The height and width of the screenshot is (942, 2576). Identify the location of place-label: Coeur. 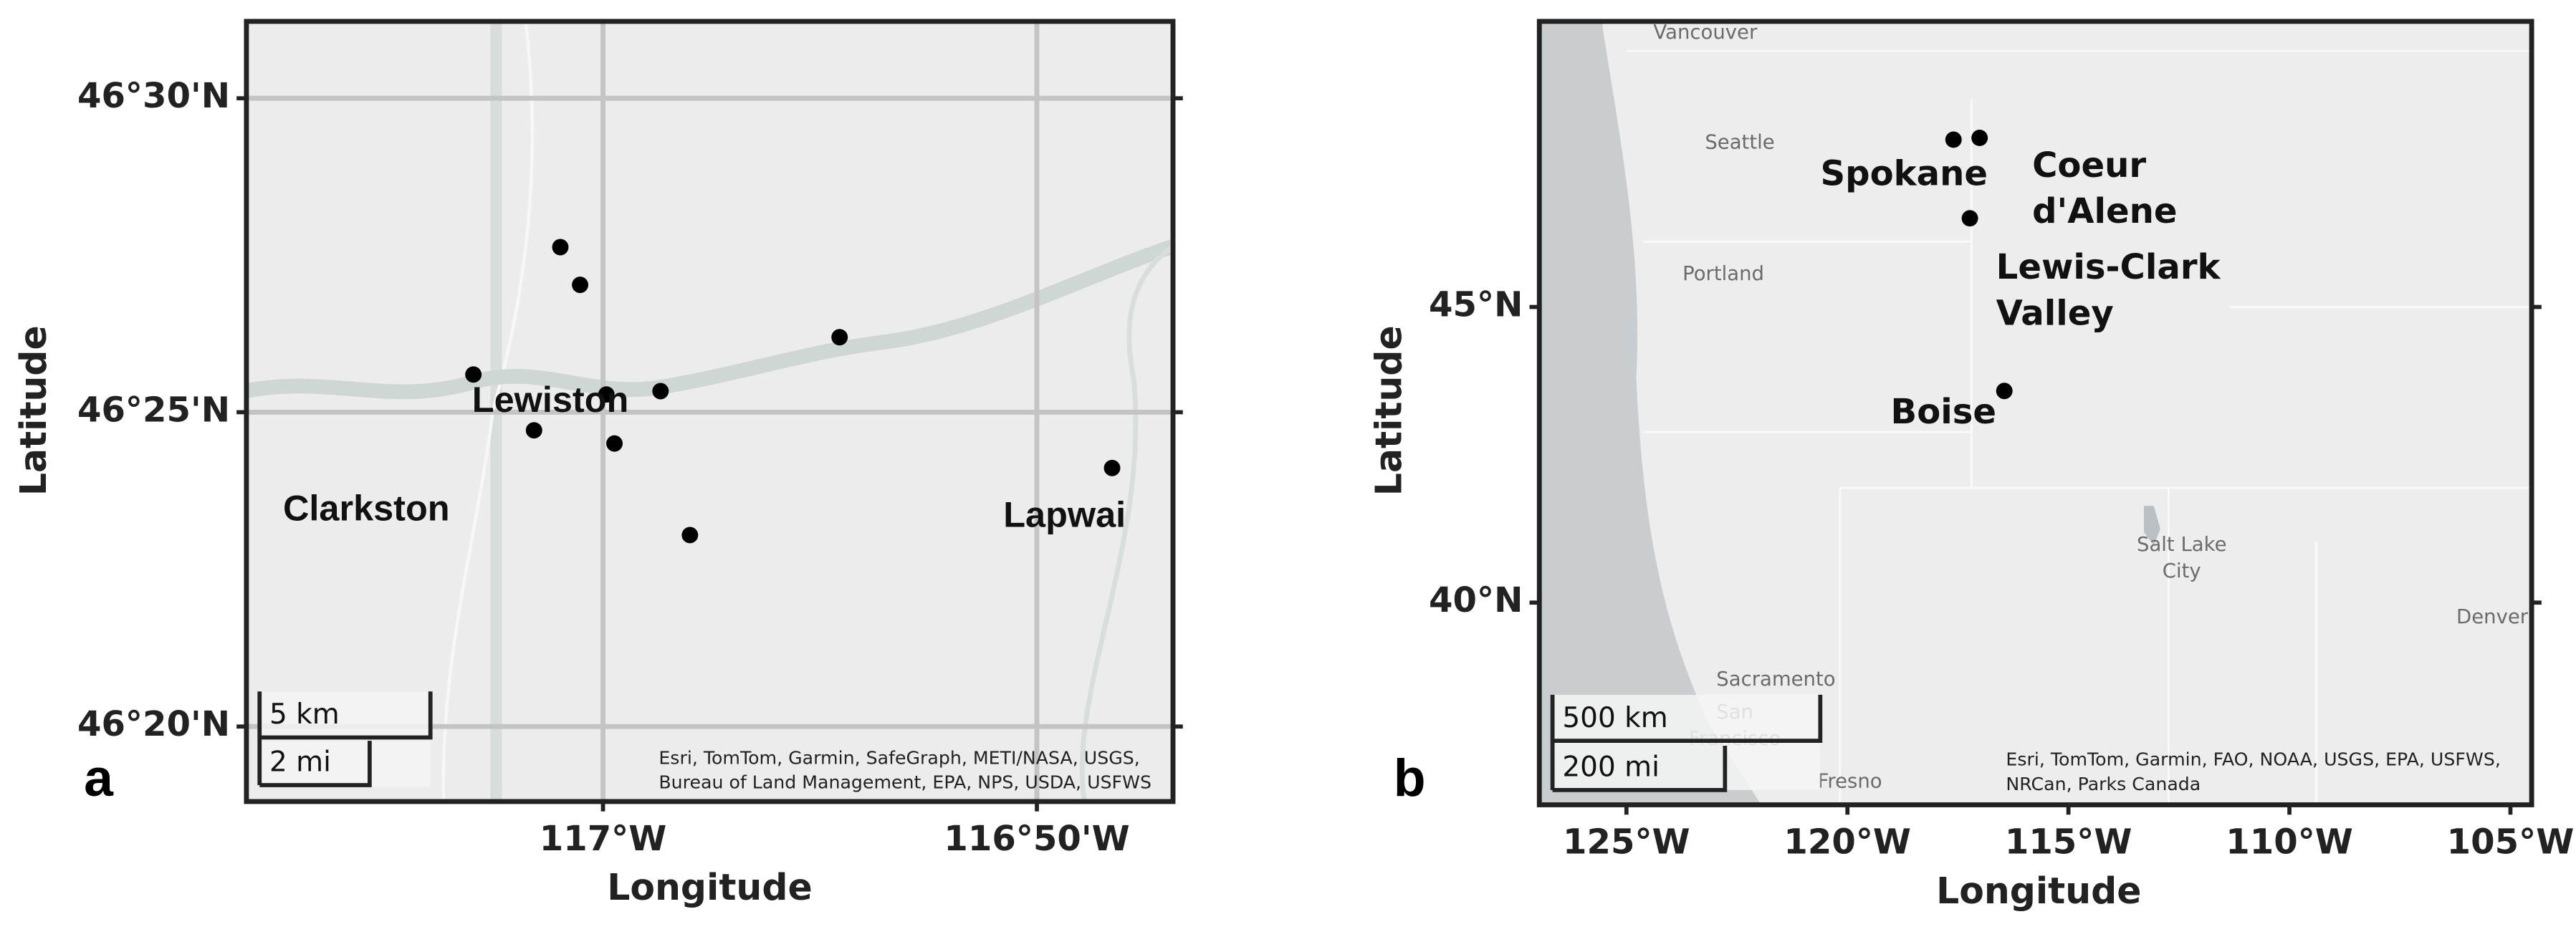
(2089, 165).